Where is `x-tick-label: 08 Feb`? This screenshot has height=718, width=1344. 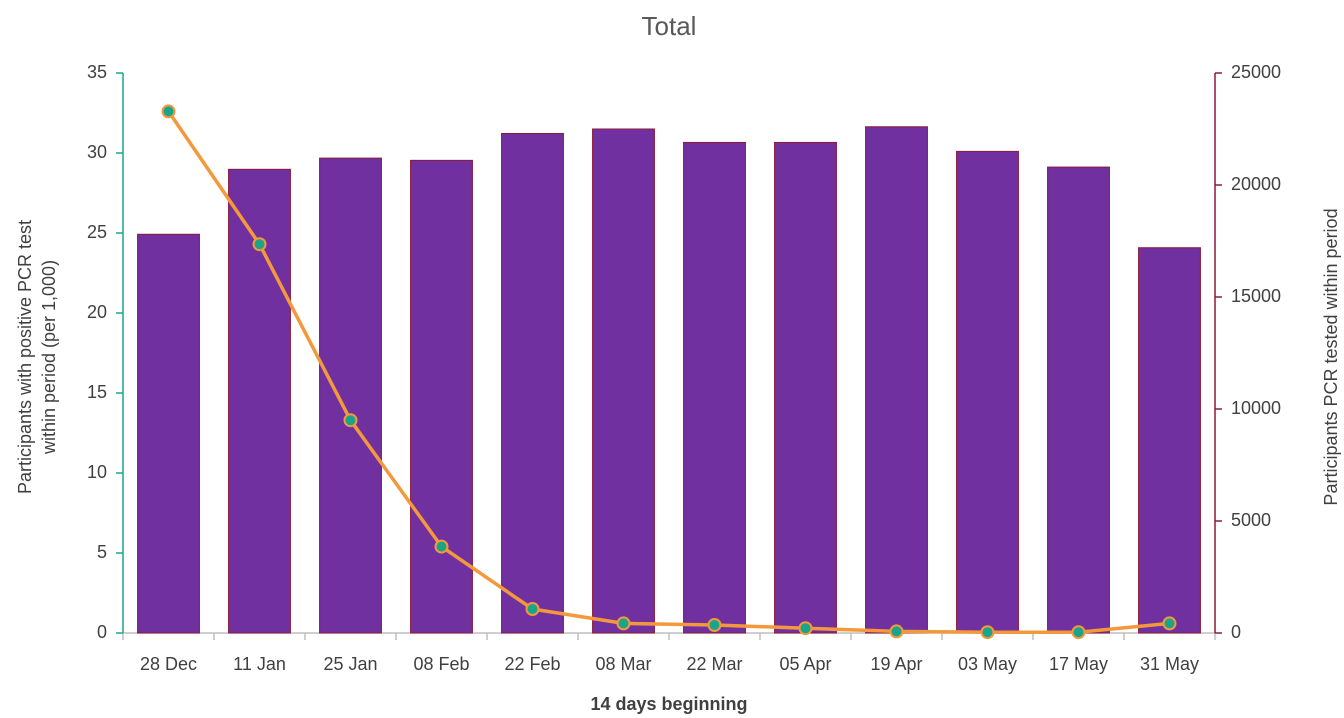 x-tick-label: 08 Feb is located at coordinates (441, 664).